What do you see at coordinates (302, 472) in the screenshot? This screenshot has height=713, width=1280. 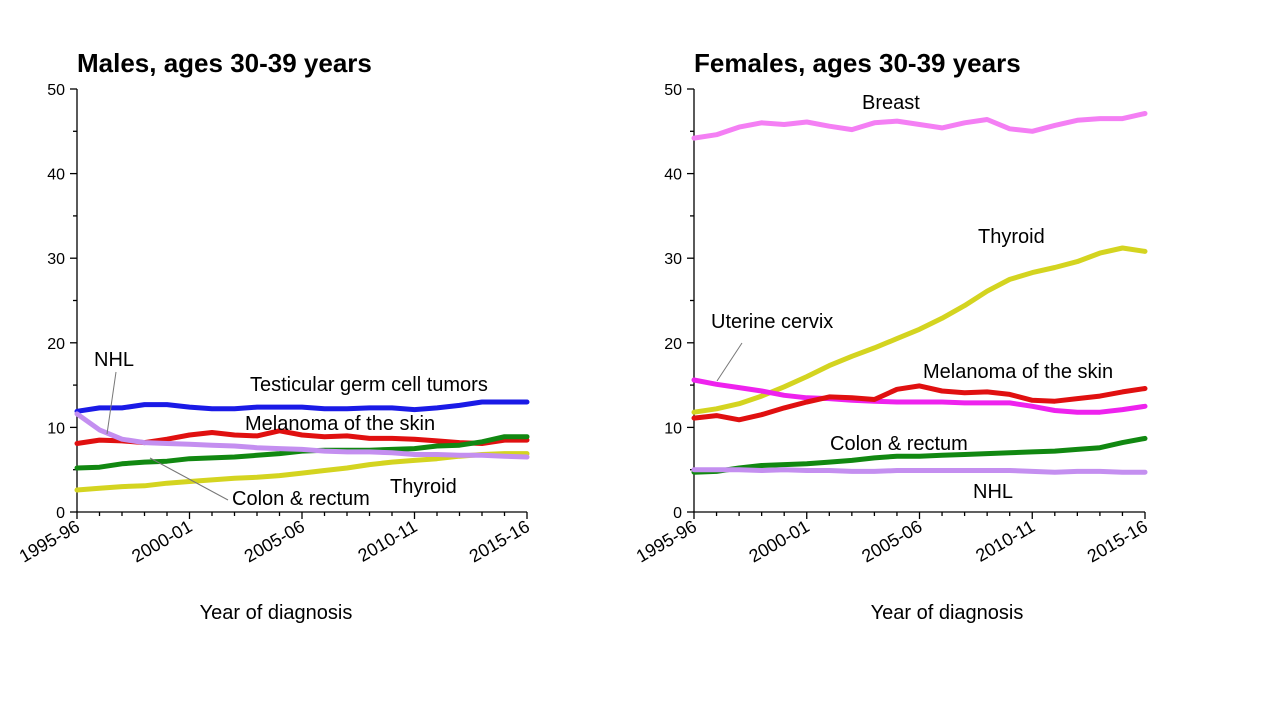 I see `series-line-thyroid` at bounding box center [302, 472].